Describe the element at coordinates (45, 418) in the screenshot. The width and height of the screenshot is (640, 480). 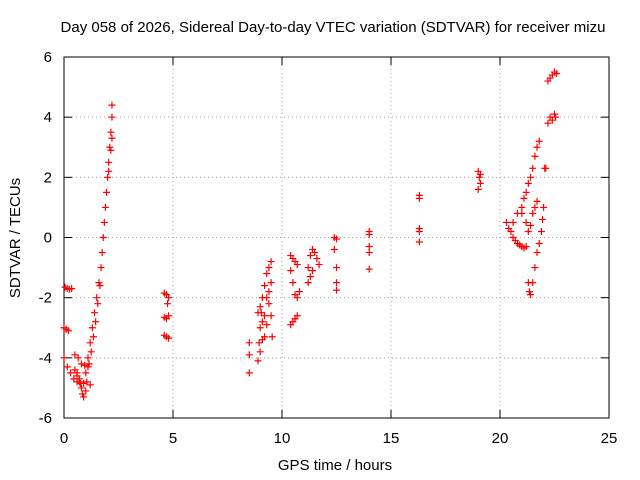
I see `y-tick-label: -6` at that location.